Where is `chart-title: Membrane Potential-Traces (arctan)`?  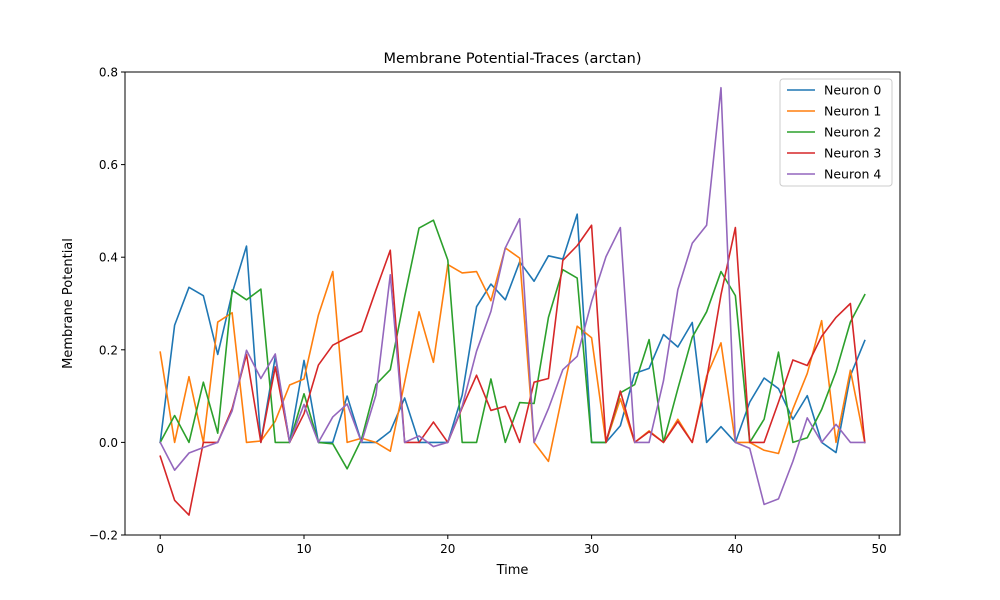 chart-title: Membrane Potential-Traces (arctan) is located at coordinates (513, 59).